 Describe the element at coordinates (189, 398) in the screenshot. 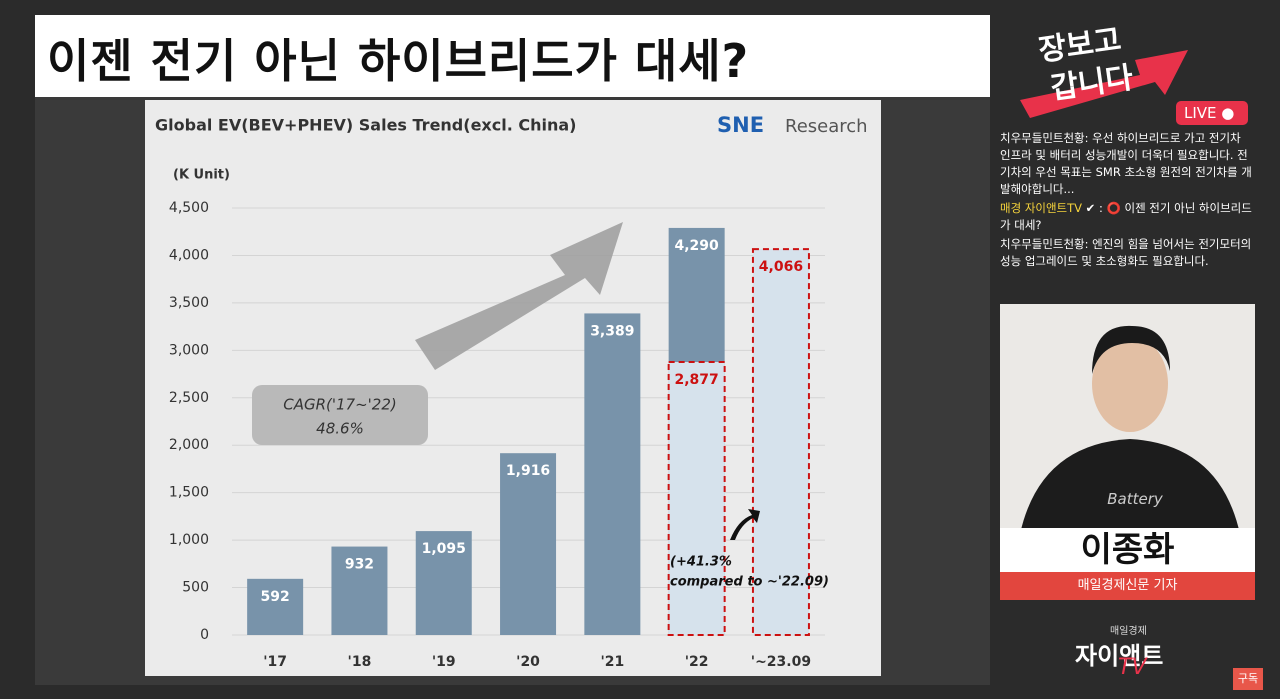

I see `y-tick-label: 2,500` at that location.